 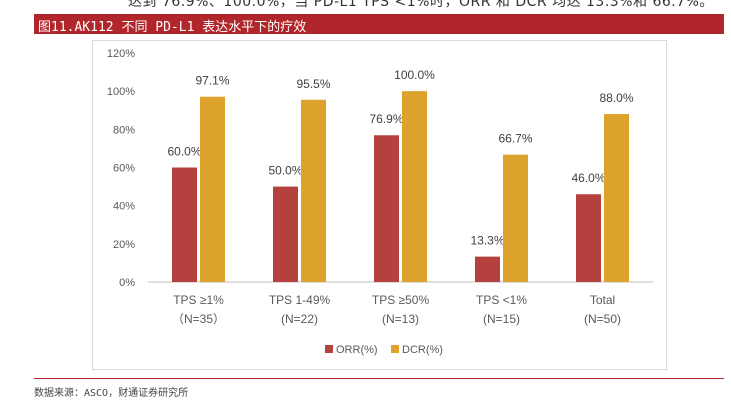 I want to click on y-tick-label: 0%, so click(x=127, y=283).